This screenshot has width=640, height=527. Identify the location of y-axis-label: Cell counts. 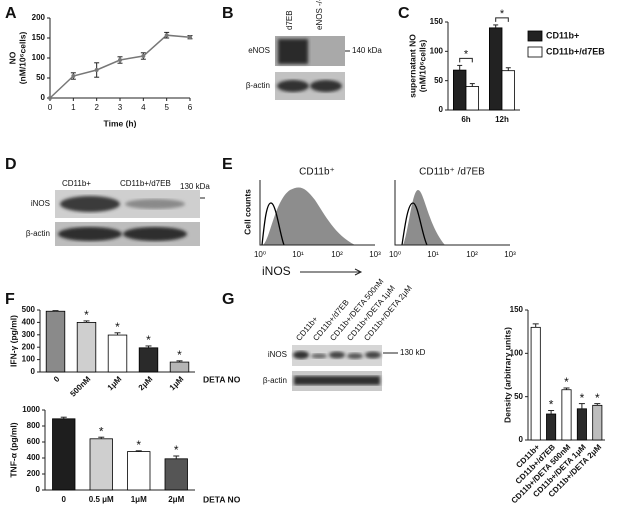
(247, 212).